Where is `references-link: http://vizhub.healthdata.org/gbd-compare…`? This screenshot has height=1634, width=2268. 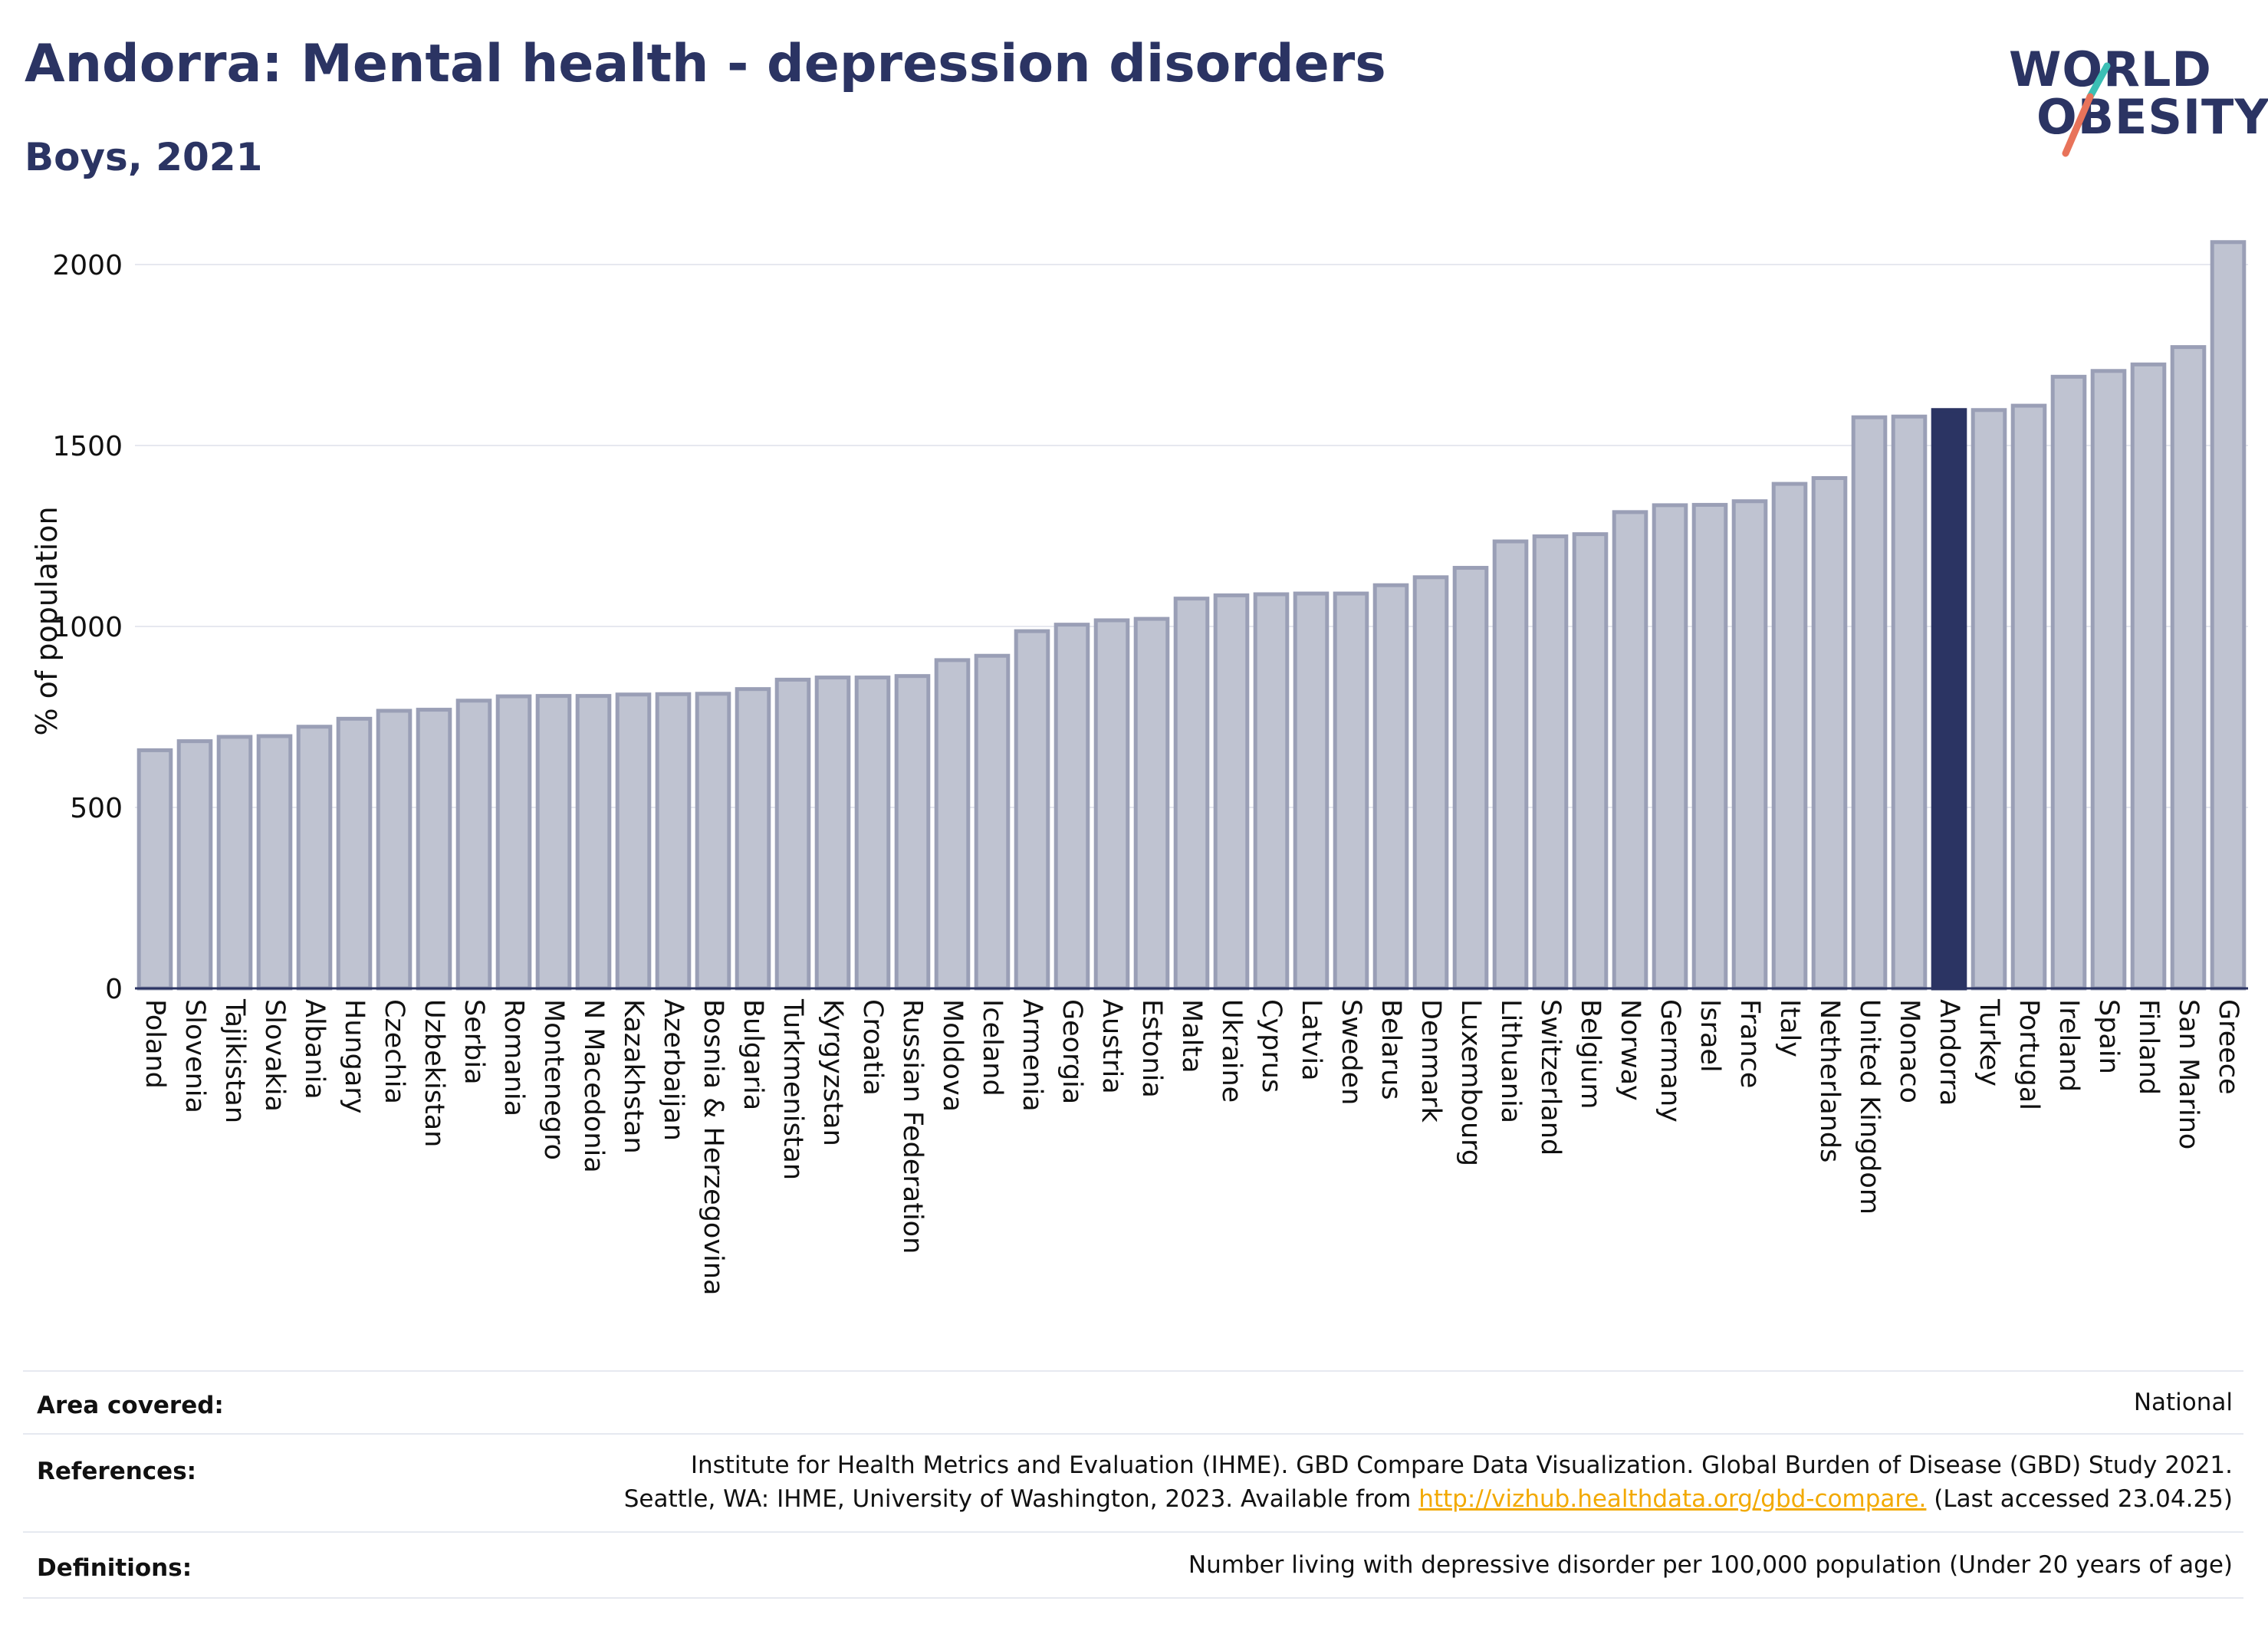 references-link: http://vizhub.healthdata.org/gbd-compare… is located at coordinates (1672, 1499).